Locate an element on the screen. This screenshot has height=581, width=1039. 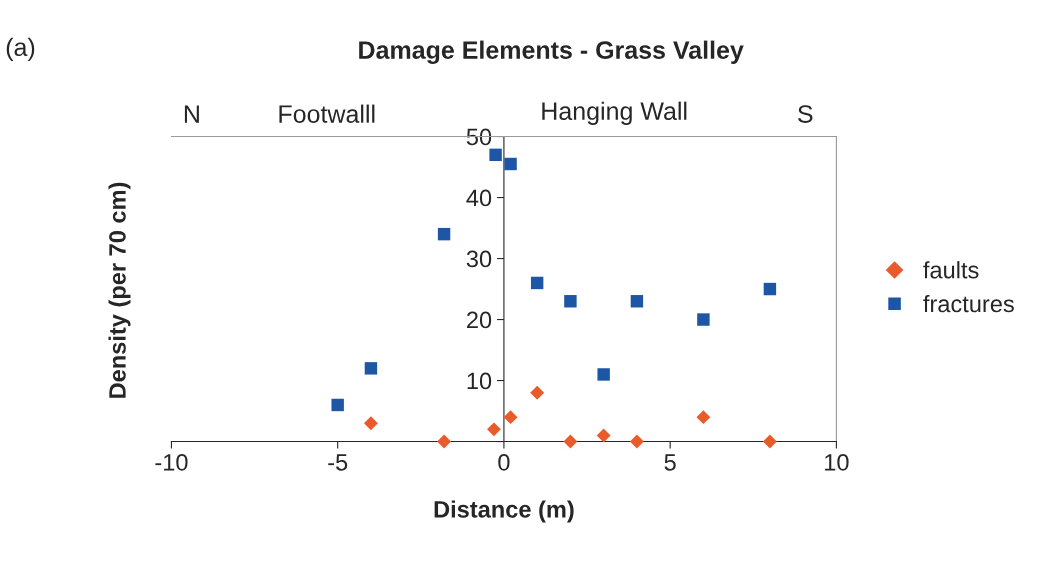
x-tick-label: 10 is located at coordinates (837, 462).